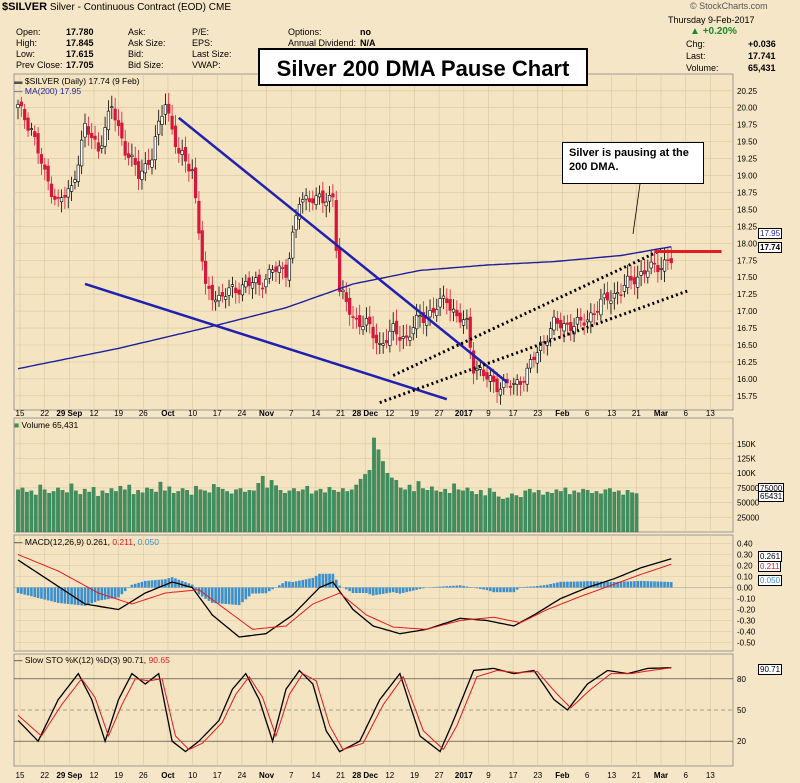  What do you see at coordinates (746, 610) in the screenshot?
I see `macd-y-tick-label: -0.20` at bounding box center [746, 610].